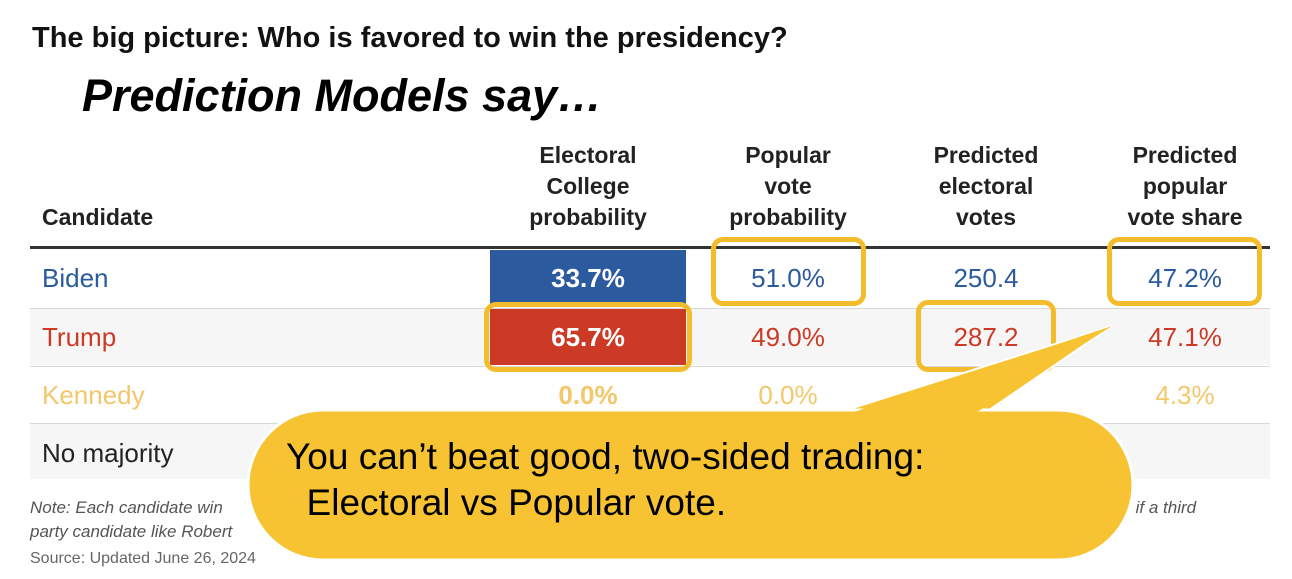 This screenshot has height=579, width=1292. I want to click on ec-probability-fill-trump, so click(588, 337).